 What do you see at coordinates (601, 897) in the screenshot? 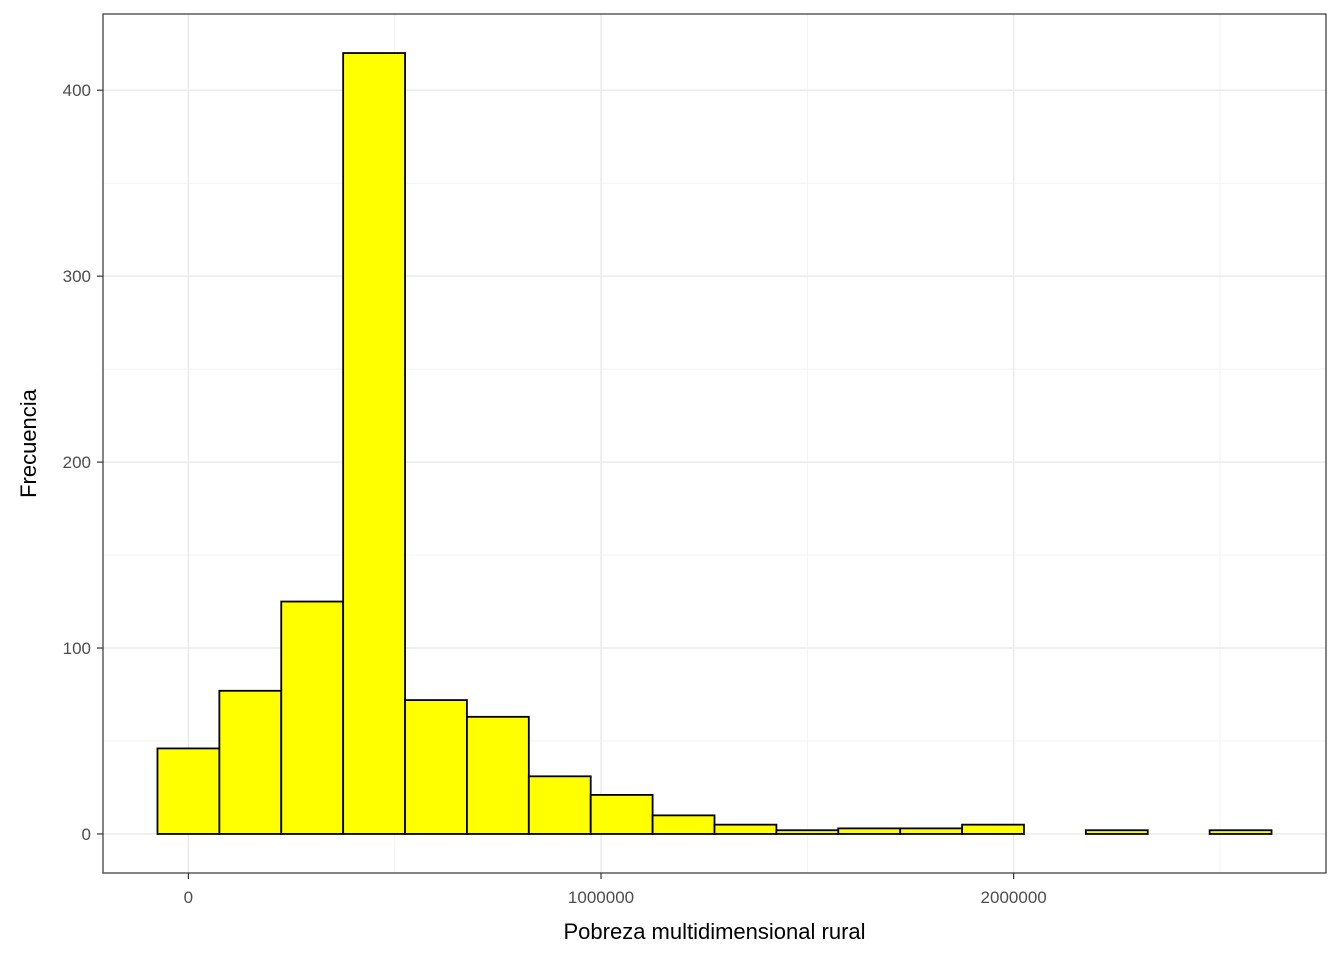
I see `x-tick-label: 1000000` at bounding box center [601, 897].